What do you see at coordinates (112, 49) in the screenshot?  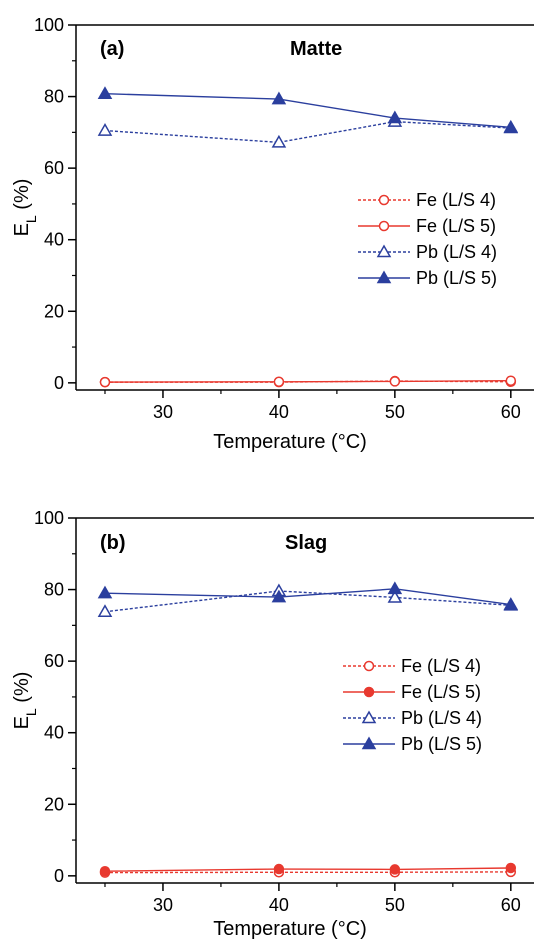 I see `panel-label: (a)` at bounding box center [112, 49].